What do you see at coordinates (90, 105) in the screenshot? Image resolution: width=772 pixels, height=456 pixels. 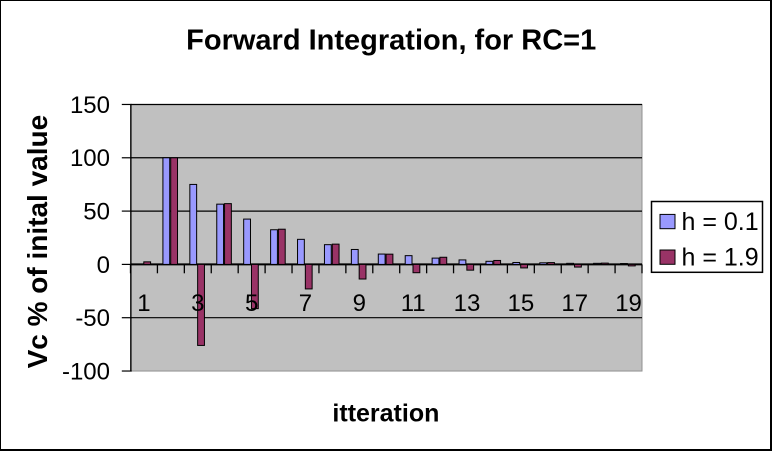 I see `svg-text: 150` at bounding box center [90, 105].